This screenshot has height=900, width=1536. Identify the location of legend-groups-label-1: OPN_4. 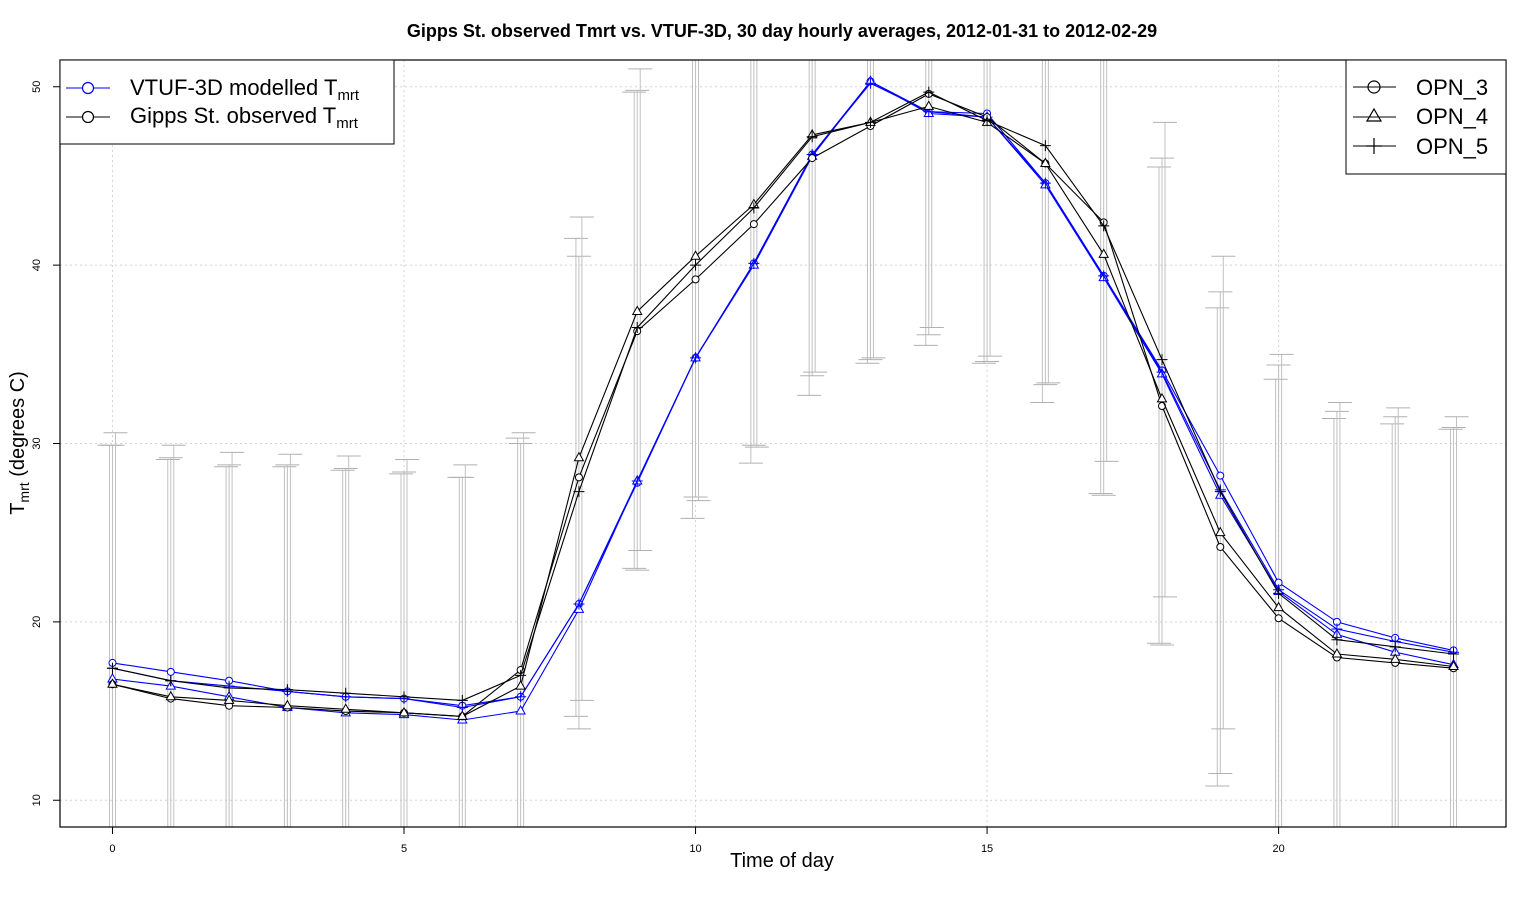
(1452, 116).